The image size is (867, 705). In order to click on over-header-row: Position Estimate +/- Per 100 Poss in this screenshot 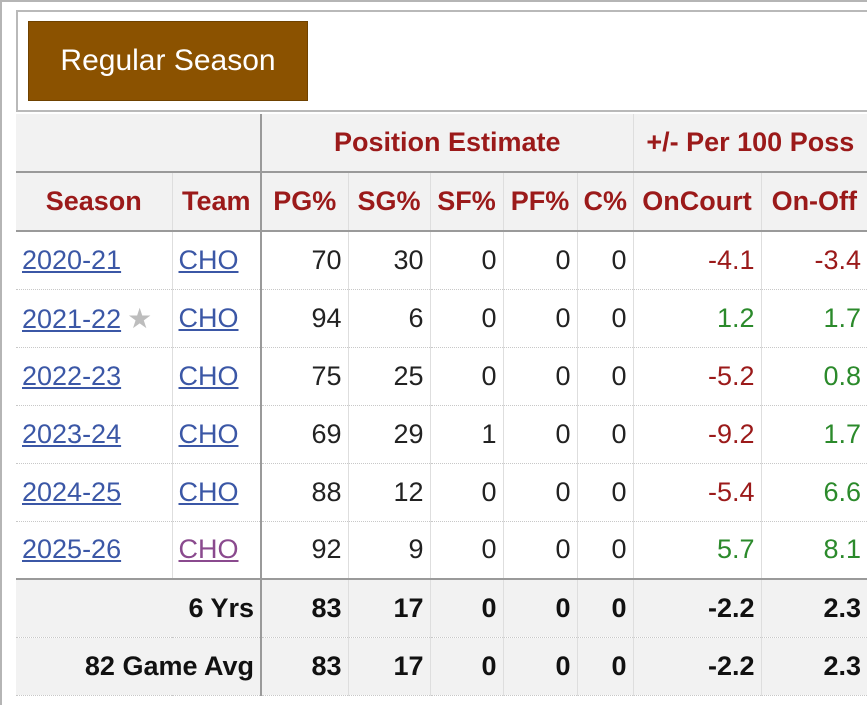, I will do `click(441, 143)`.